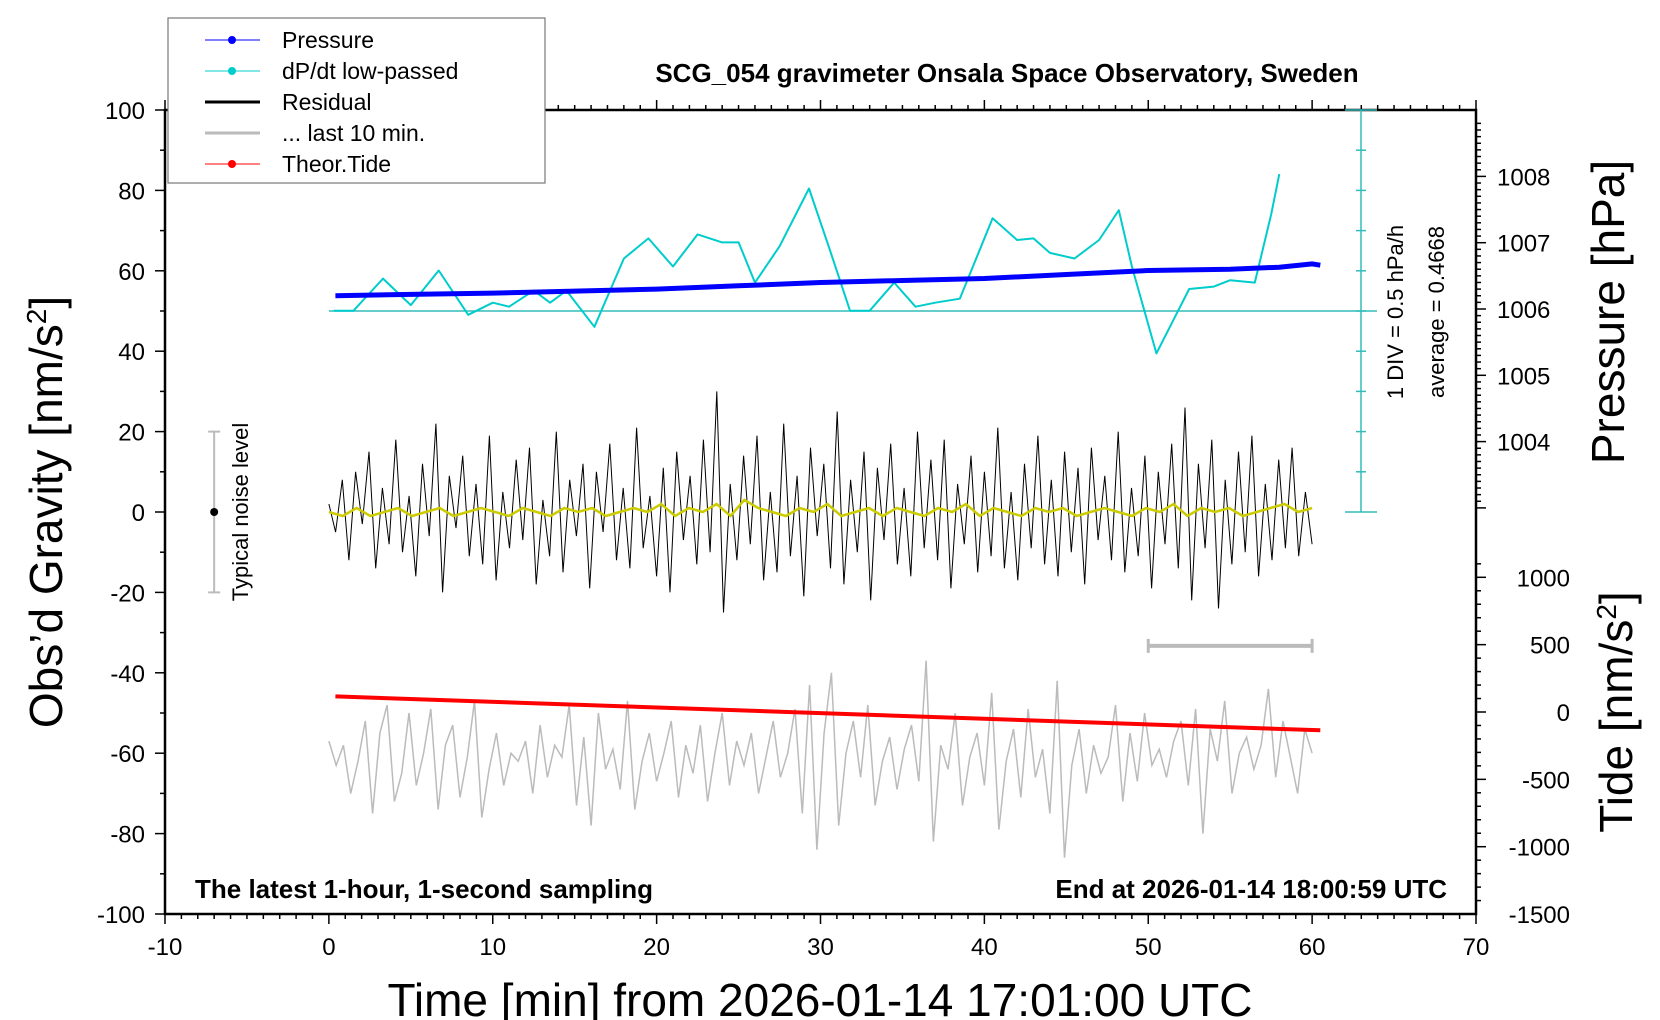 The width and height of the screenshot is (1660, 1020). Describe the element at coordinates (1546, 780) in the screenshot. I see `tide-tick-label: -500` at that location.